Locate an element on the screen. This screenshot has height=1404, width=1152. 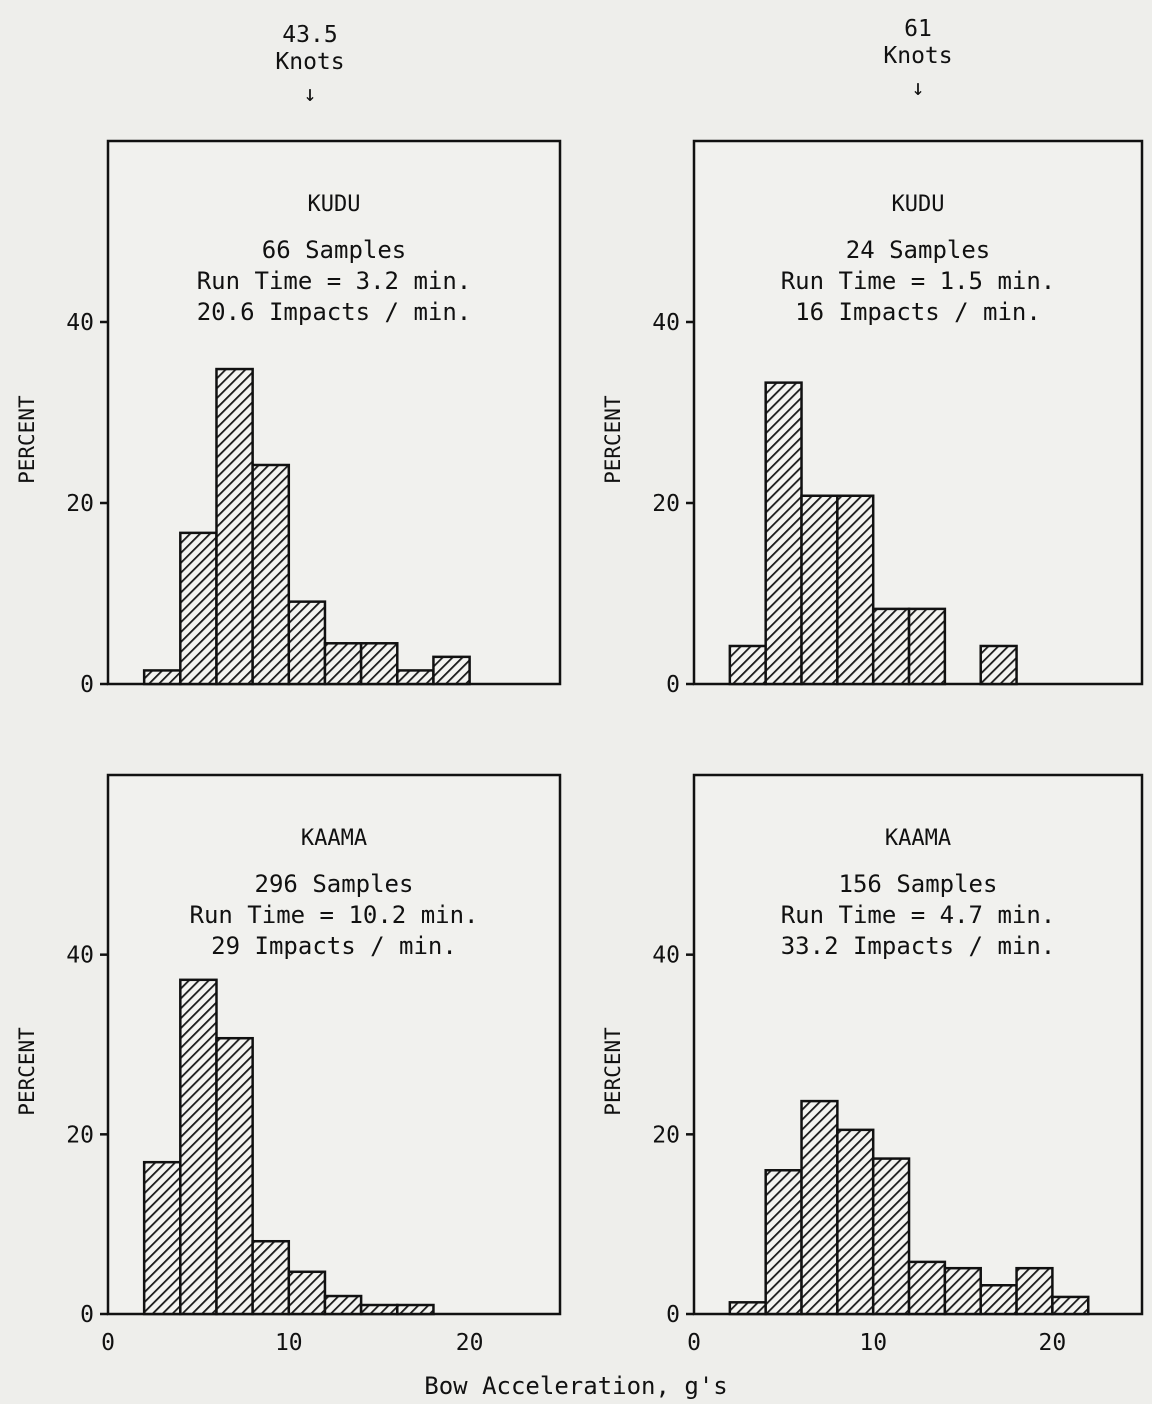
panel-annotation: 29 Impacts / min. is located at coordinates (334, 946).